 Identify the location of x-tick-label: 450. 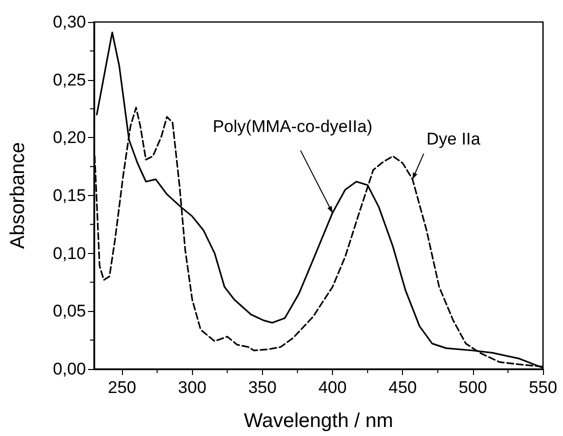
(402, 387).